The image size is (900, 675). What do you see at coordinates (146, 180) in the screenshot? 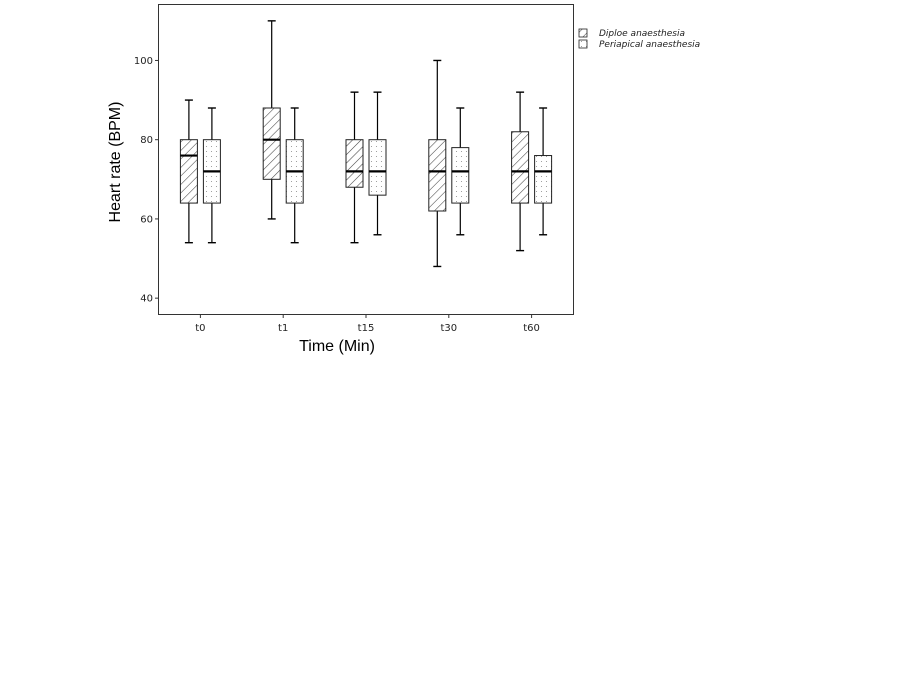
I see `y-axis: 40 60 80 100` at bounding box center [146, 180].